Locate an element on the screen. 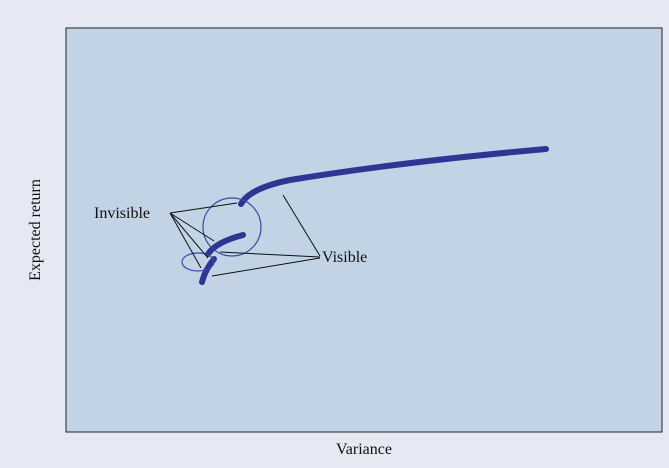  highlight-ellipse is located at coordinates (198, 262).